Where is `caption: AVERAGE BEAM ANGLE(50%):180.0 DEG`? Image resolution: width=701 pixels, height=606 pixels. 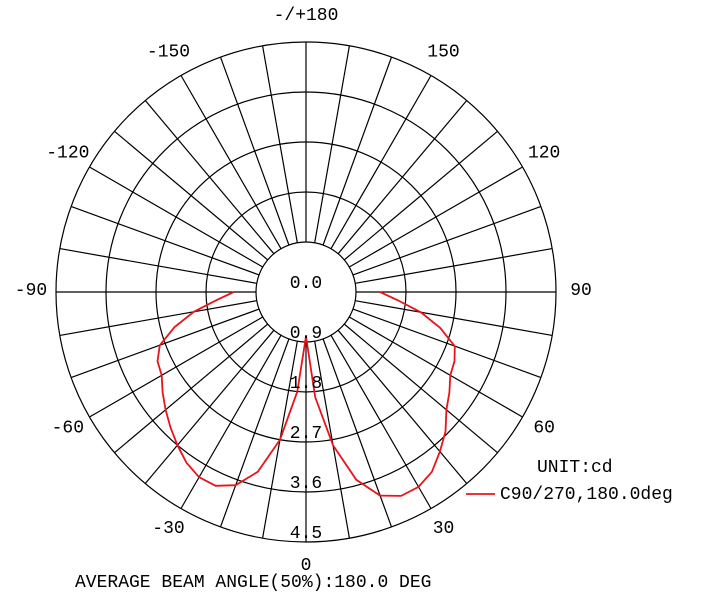
caption: AVERAGE BEAM ANGLE(50%):180.0 DEG is located at coordinates (253, 583).